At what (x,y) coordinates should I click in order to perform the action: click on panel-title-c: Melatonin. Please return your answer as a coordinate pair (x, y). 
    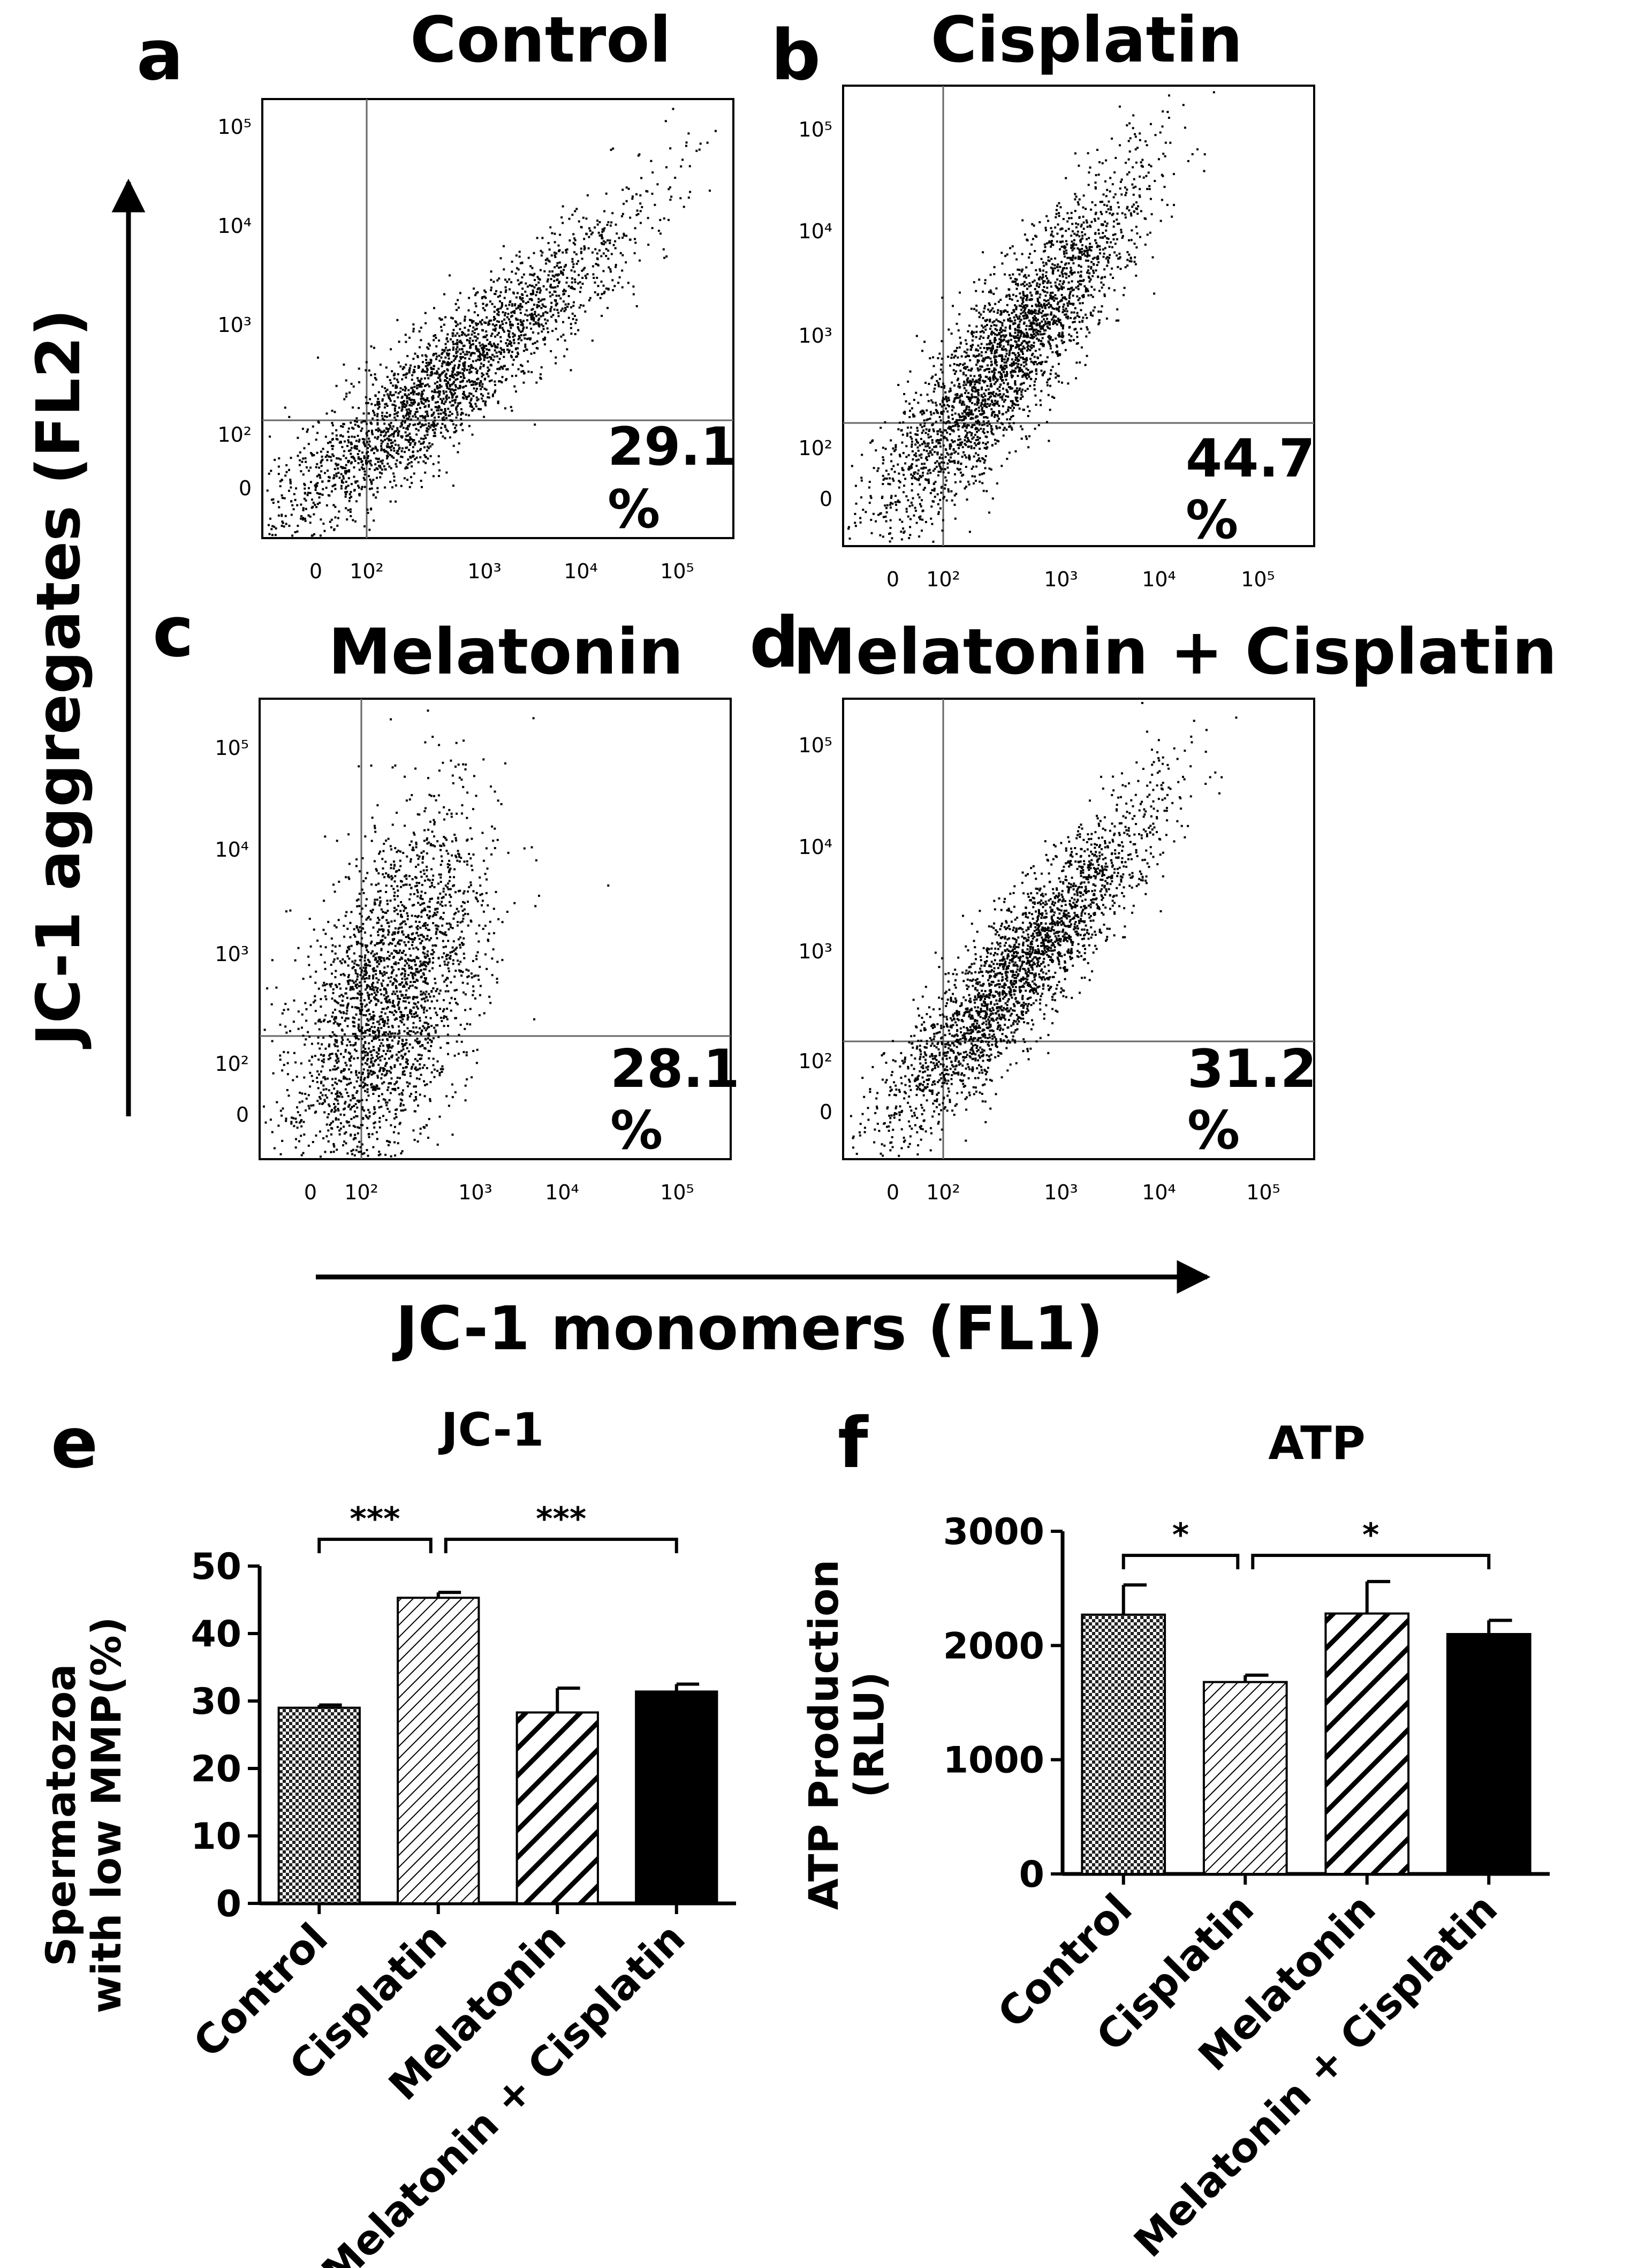
    Looking at the image, I should click on (506, 652).